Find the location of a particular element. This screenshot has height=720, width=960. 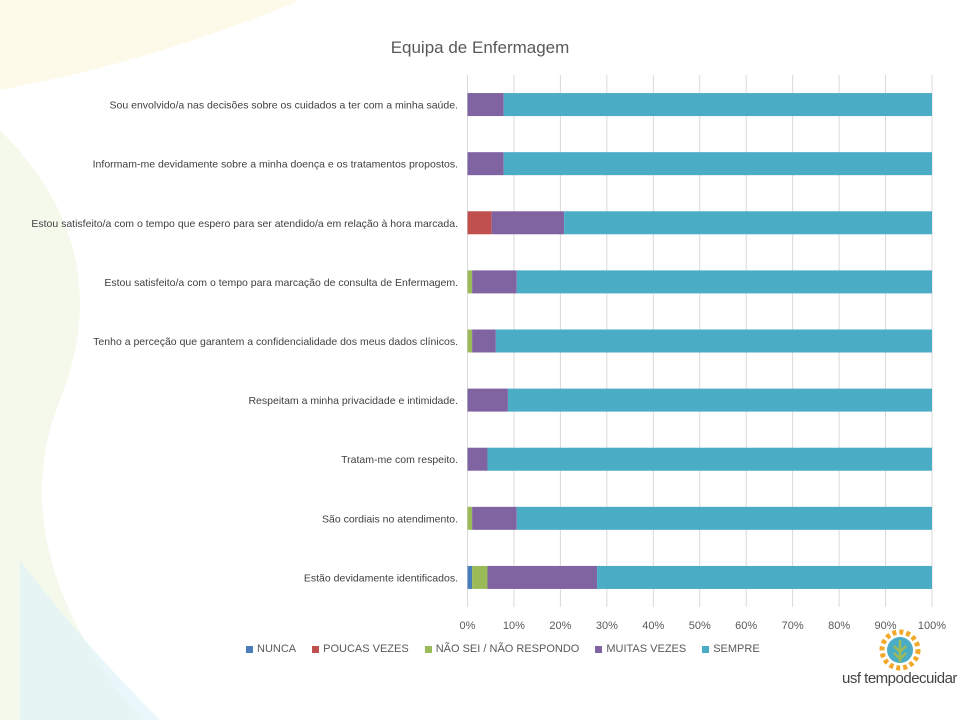

x-tick-label: 50% is located at coordinates (700, 626).